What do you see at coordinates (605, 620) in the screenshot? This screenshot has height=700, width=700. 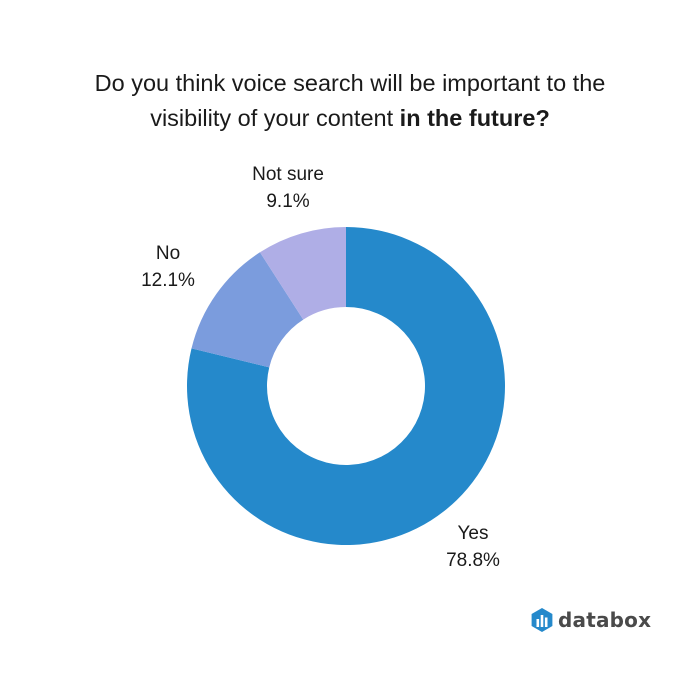 I see `databox-wordmark: databox` at bounding box center [605, 620].